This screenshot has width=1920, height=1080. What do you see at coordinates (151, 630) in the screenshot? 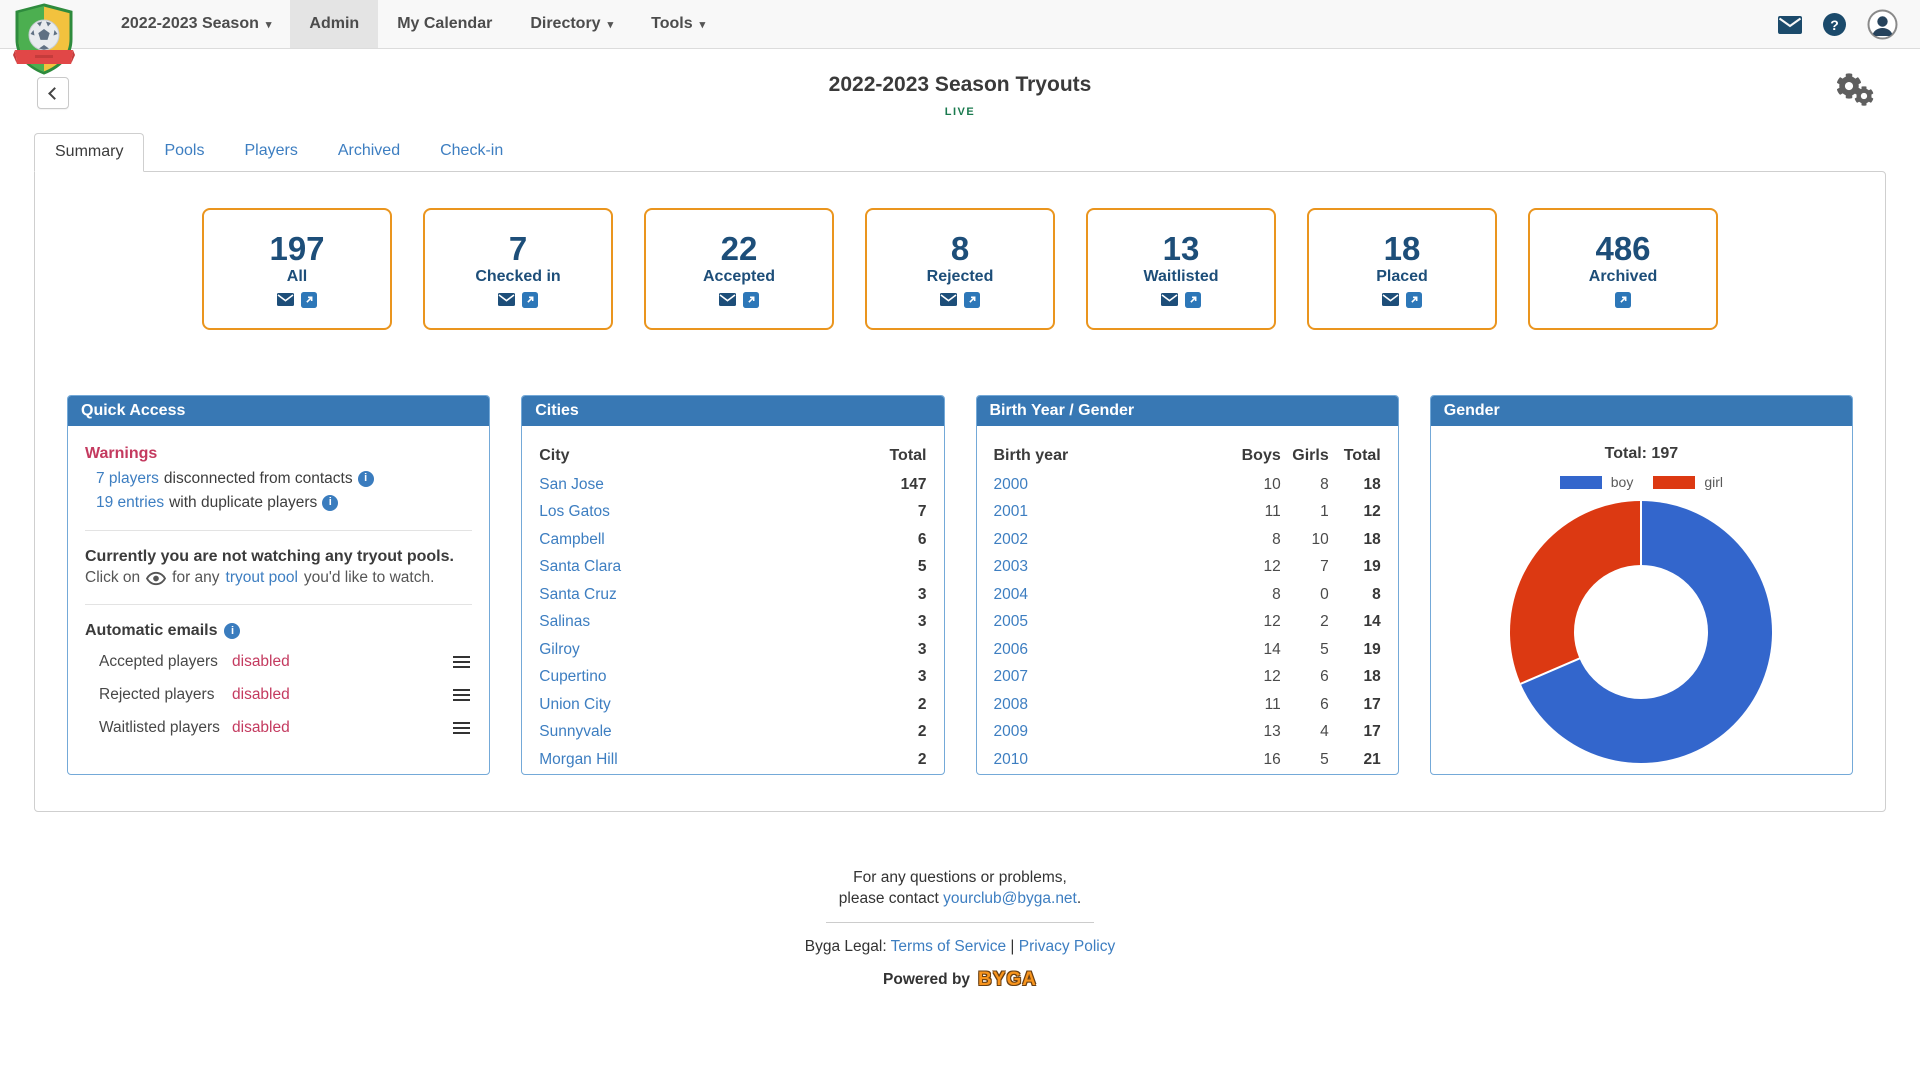
I see `automatic-emails-label: Automatic emails` at bounding box center [151, 630].